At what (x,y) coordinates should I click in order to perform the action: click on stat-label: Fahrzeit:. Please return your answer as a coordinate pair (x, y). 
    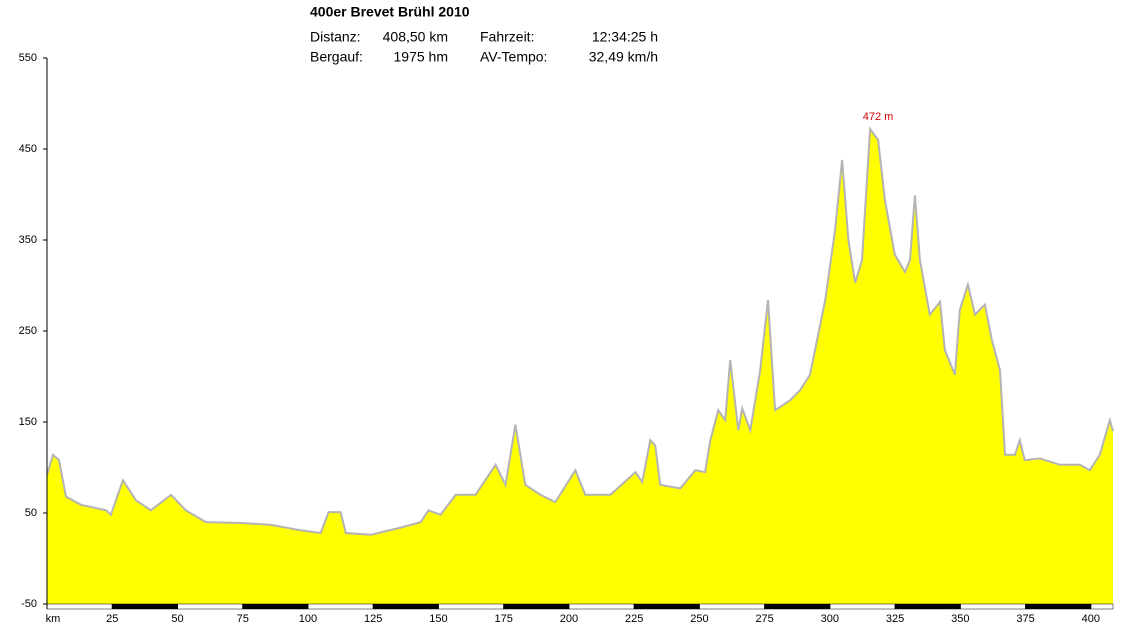
    Looking at the image, I should click on (507, 37).